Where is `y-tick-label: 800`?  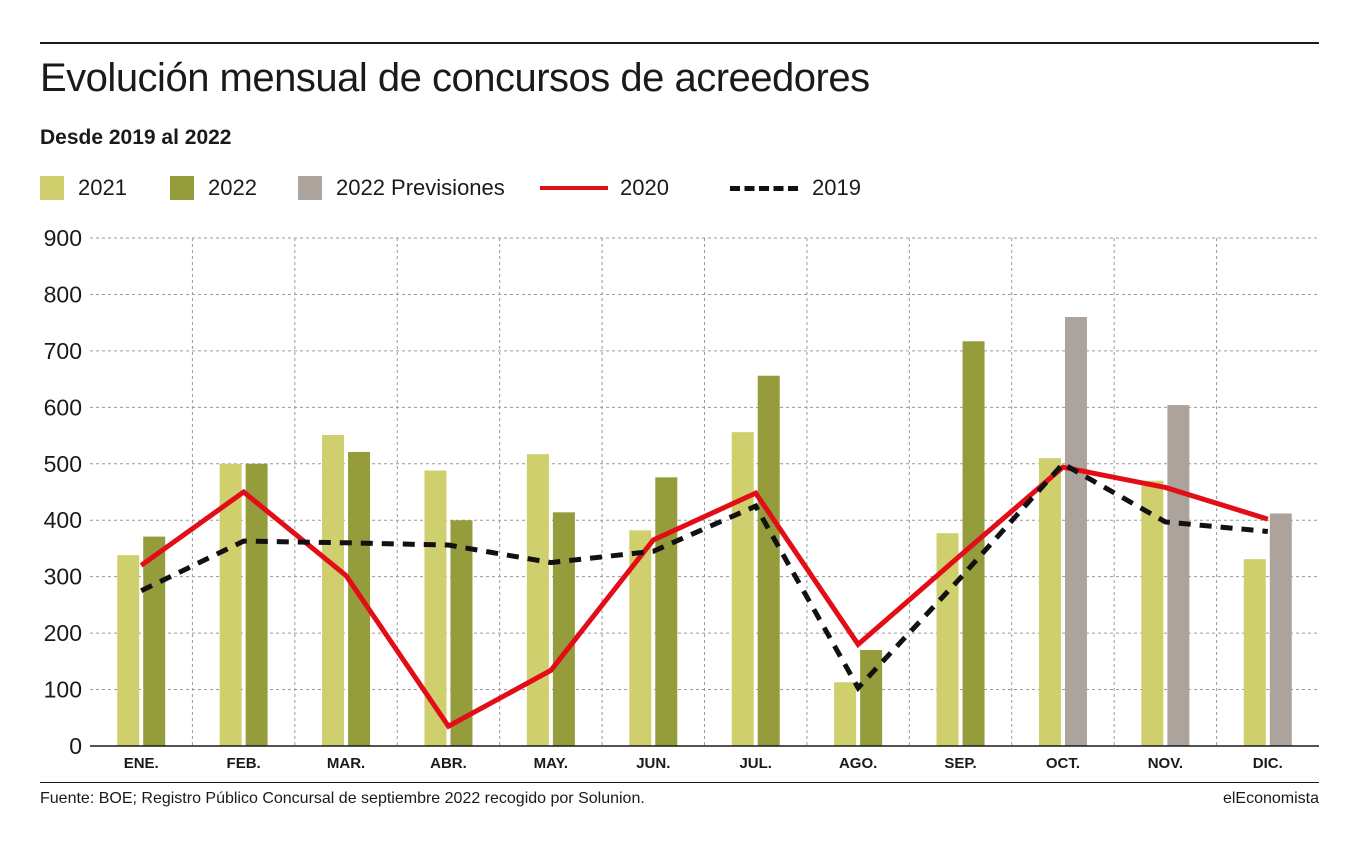
y-tick-label: 800 is located at coordinates (63, 294).